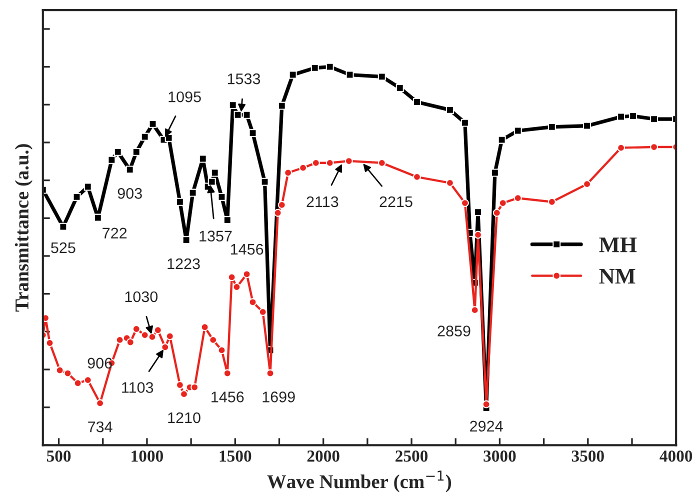 The image size is (692, 503). What do you see at coordinates (100, 426) in the screenshot?
I see `annotation: 734` at bounding box center [100, 426].